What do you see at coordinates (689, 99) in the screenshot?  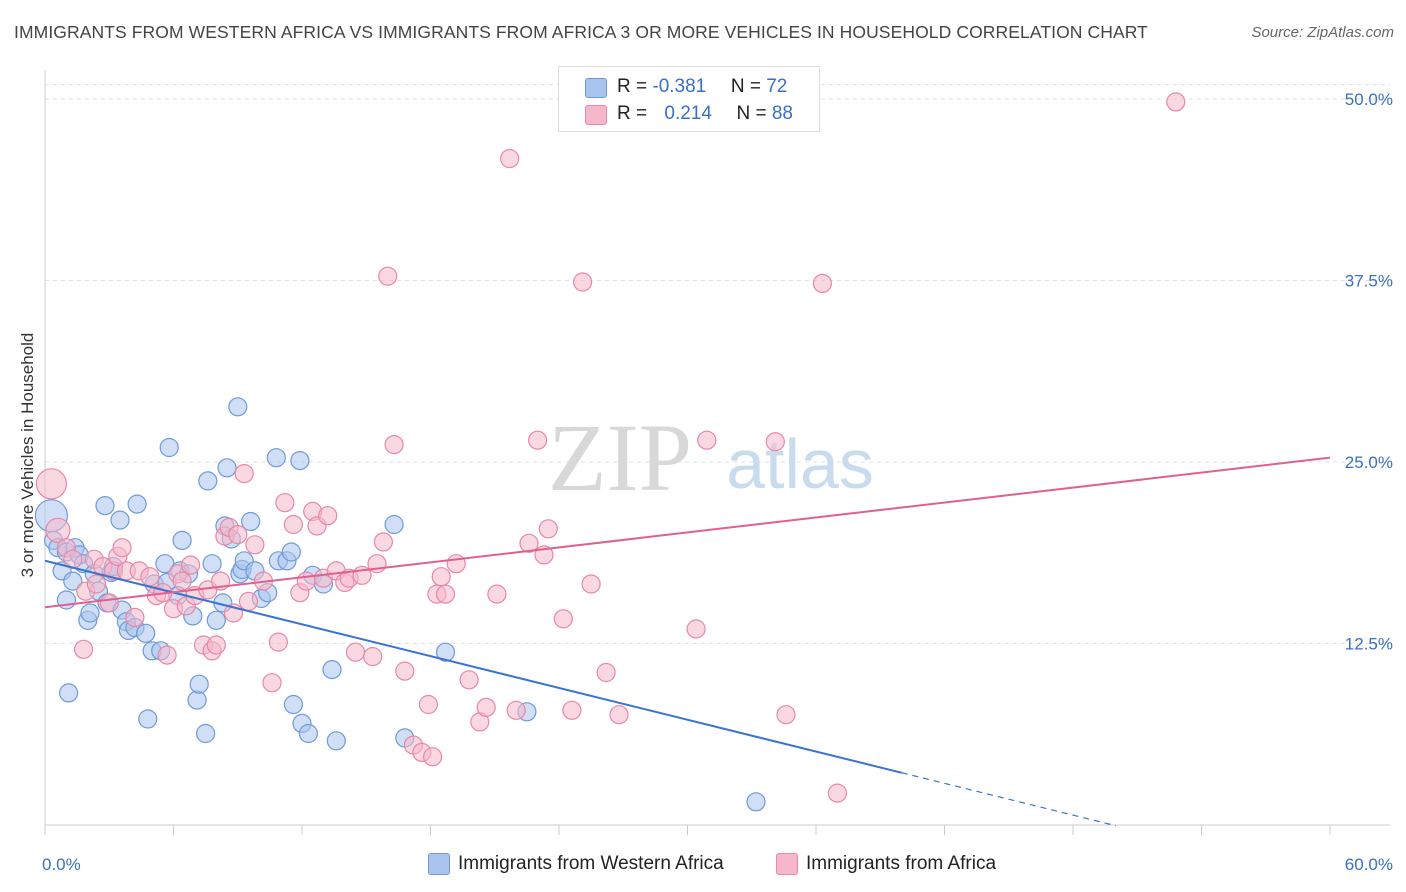 I see `correlation-legend: R = -0.381 N = 72 R = 0.214 N = 88` at bounding box center [689, 99].